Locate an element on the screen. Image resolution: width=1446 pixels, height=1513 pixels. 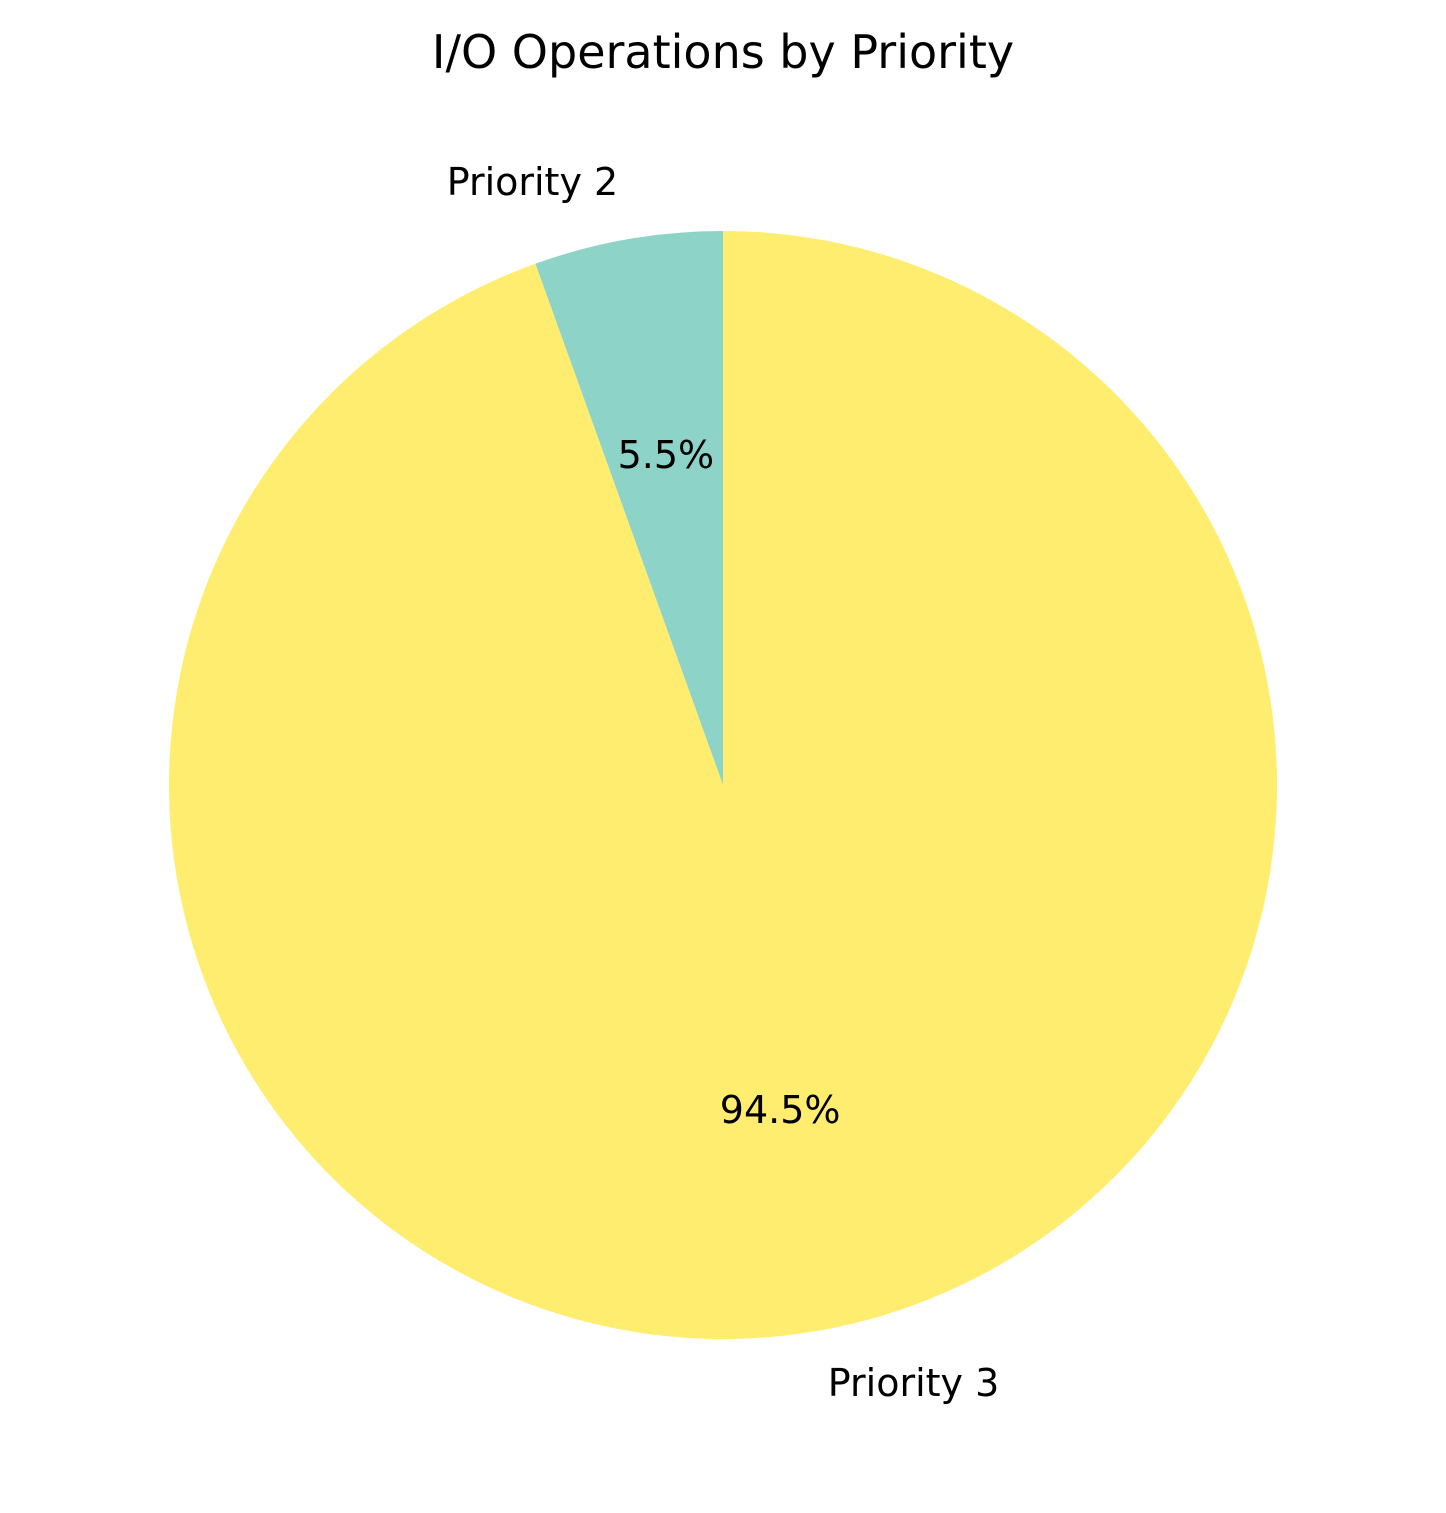
chart-title: I/O Operations by Priority is located at coordinates (723, 52).